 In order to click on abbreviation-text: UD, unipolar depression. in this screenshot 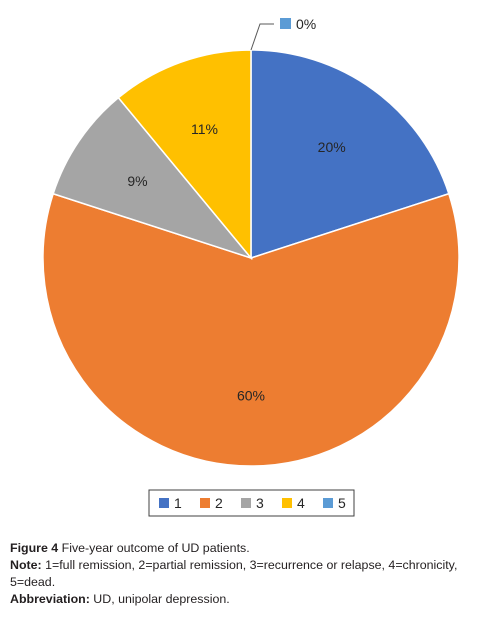, I will do `click(159, 599)`.